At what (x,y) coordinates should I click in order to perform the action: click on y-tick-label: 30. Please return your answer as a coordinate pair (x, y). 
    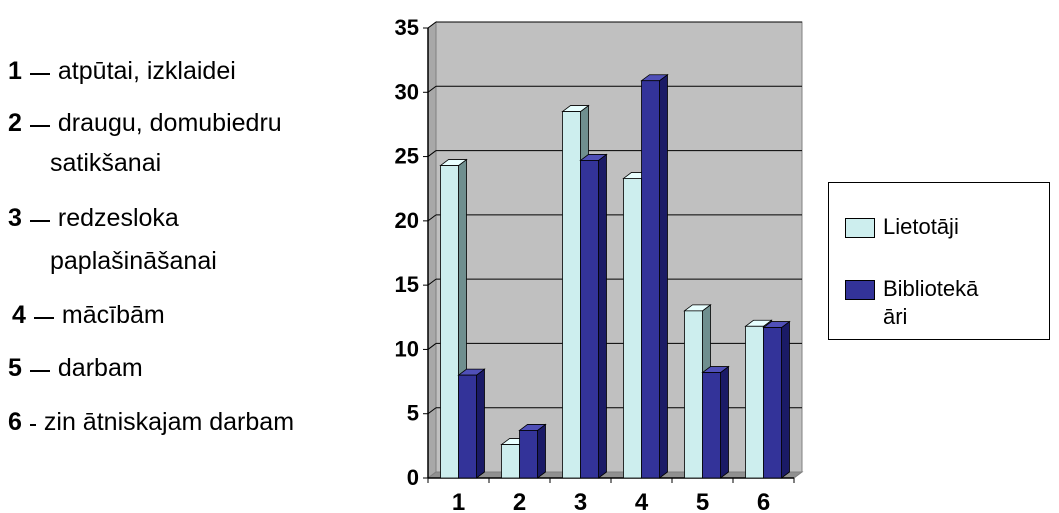
    Looking at the image, I should click on (407, 91).